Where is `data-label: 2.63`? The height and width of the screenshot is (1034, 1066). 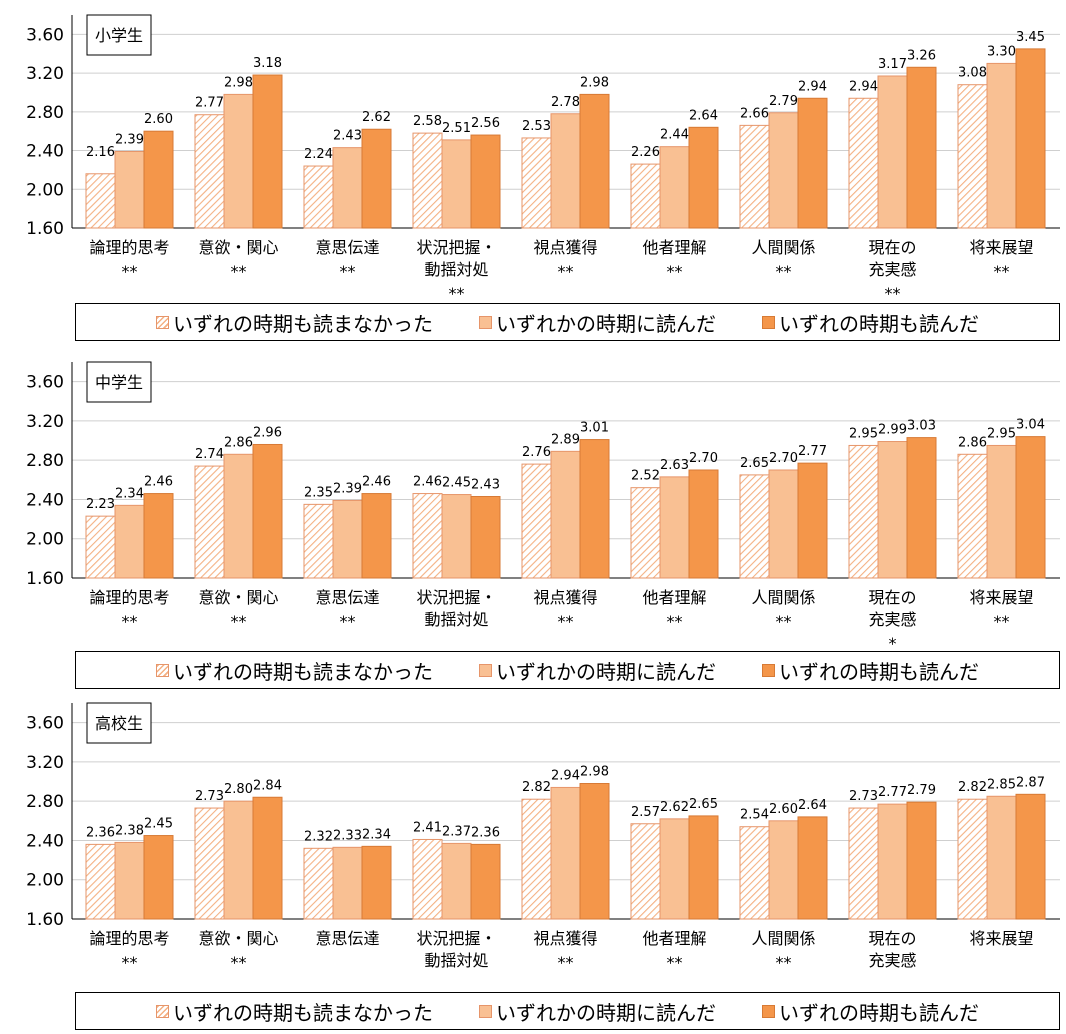
data-label: 2.63 is located at coordinates (674, 465).